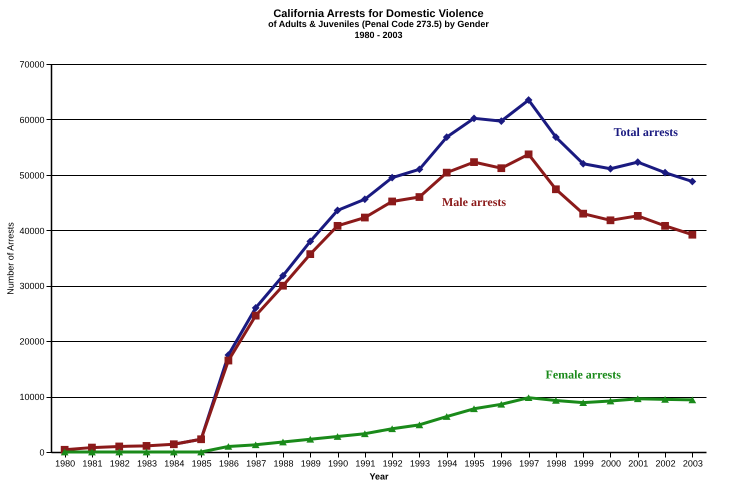  What do you see at coordinates (31, 175) in the screenshot?
I see `y-tick-label: 50000` at bounding box center [31, 175].